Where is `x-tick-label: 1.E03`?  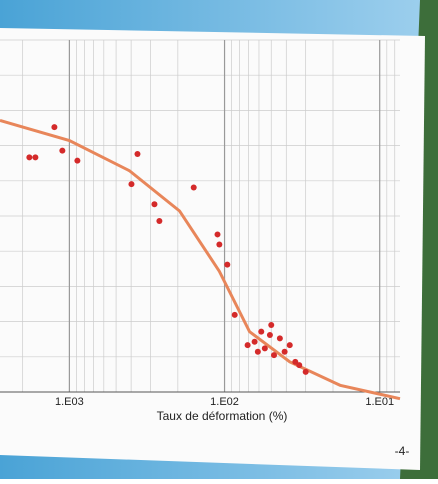
x-tick-label: 1.E03 is located at coordinates (69, 402).